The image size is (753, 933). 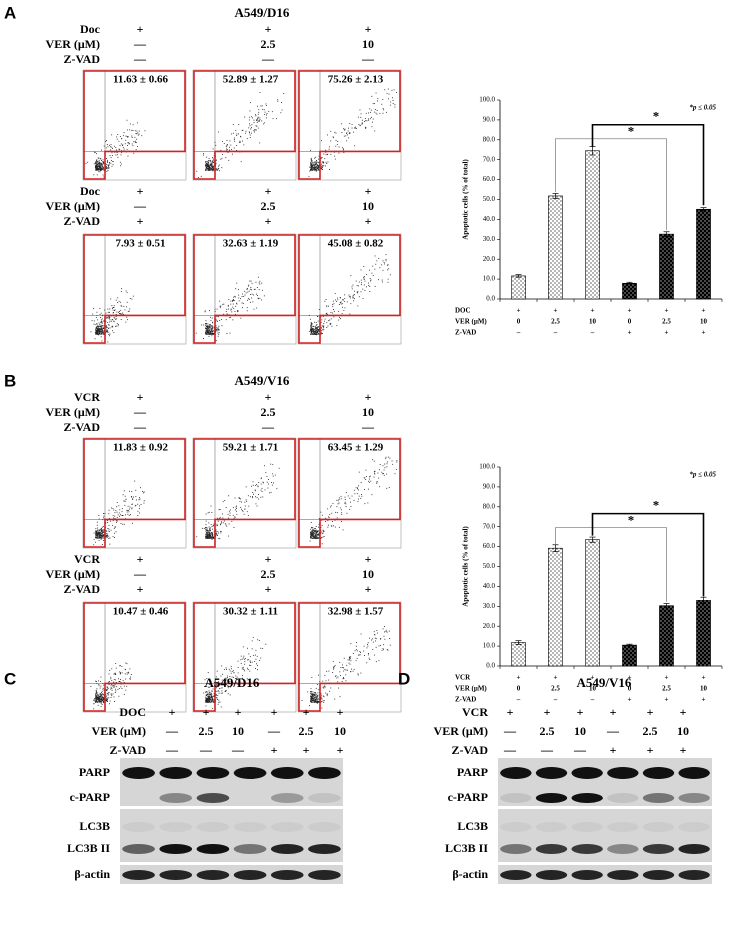 I want to click on panel-title: A549/D16, so click(x=232, y=682).